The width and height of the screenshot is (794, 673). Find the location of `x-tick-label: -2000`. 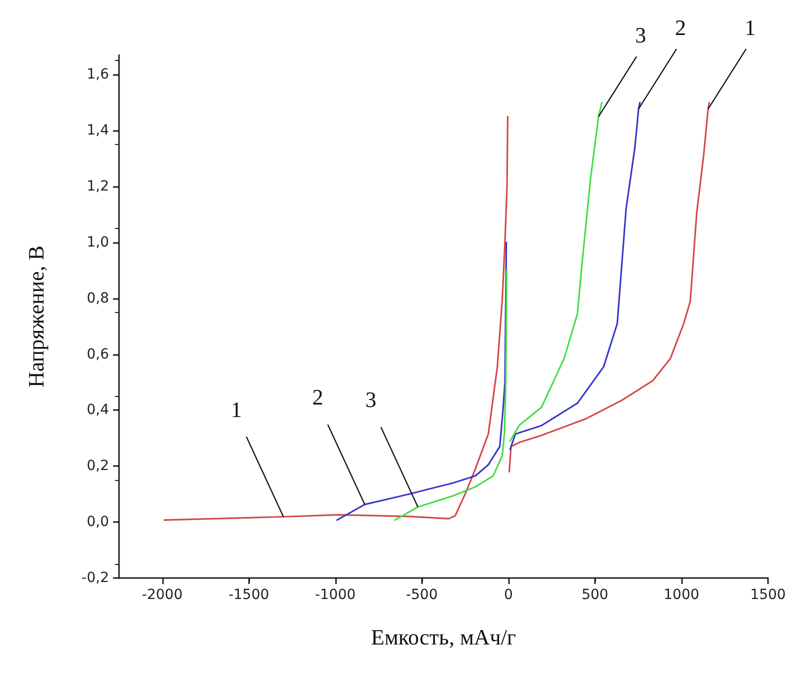

x-tick-label: -2000 is located at coordinates (162, 595).